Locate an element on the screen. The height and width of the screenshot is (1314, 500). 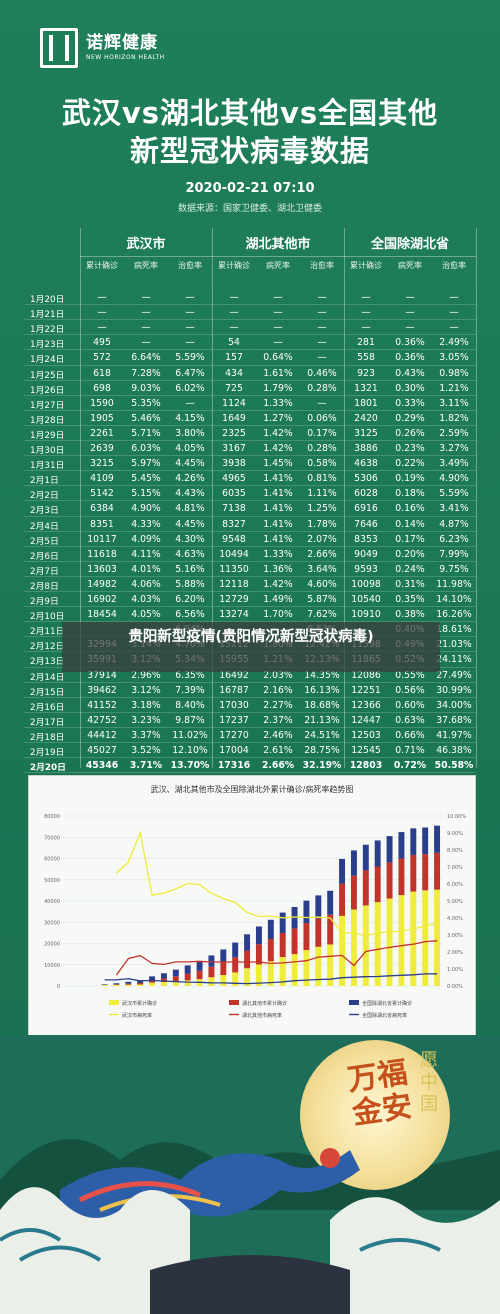
brand-name-en: NEW HORIZON HEALTH is located at coordinates (125, 57).